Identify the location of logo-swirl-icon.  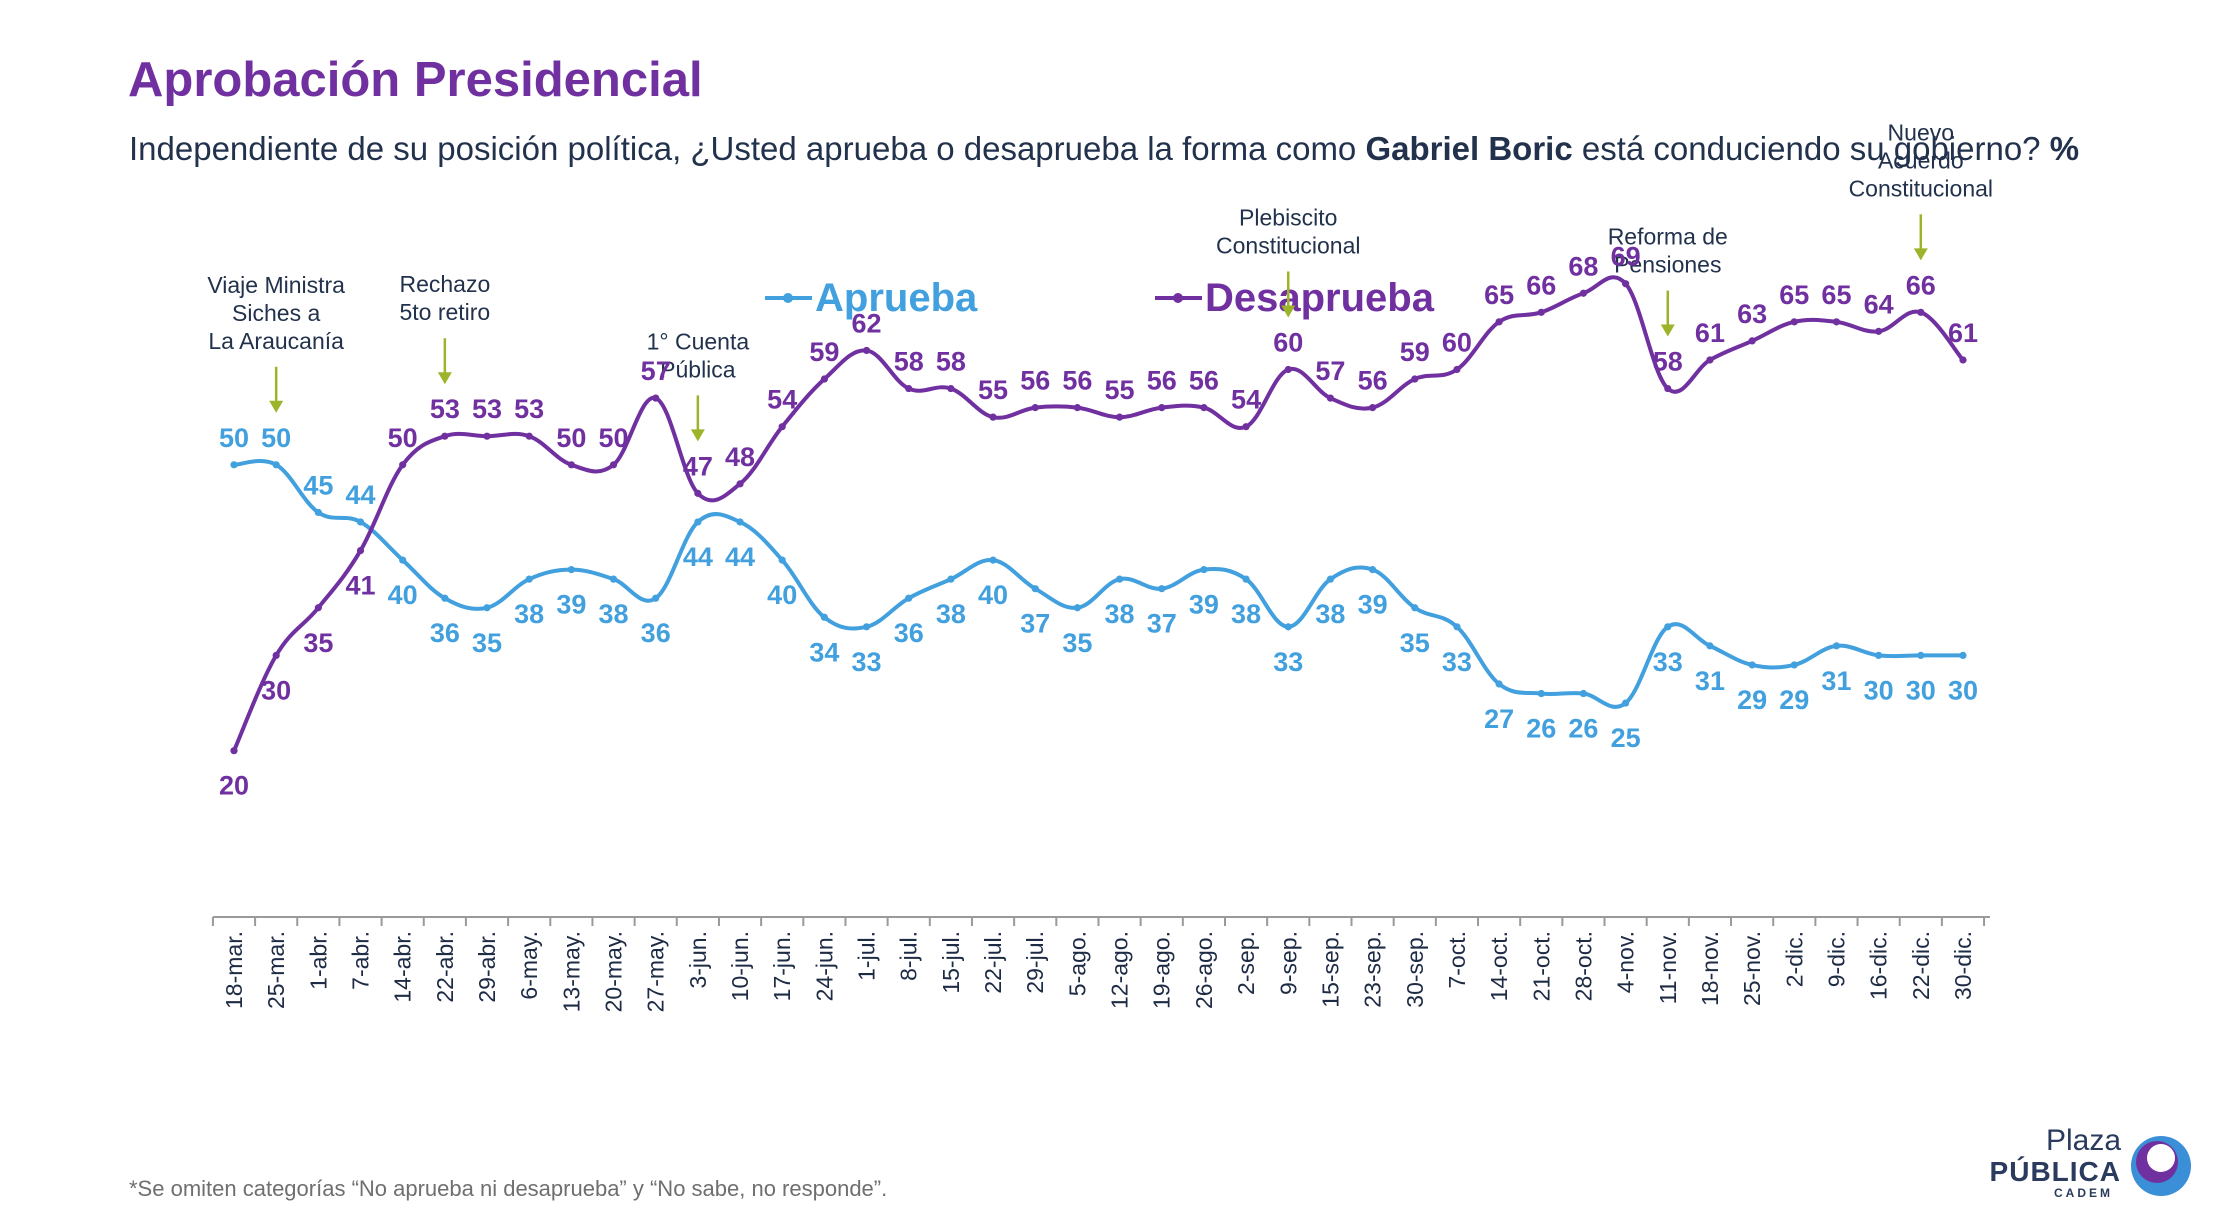
(2161, 1166).